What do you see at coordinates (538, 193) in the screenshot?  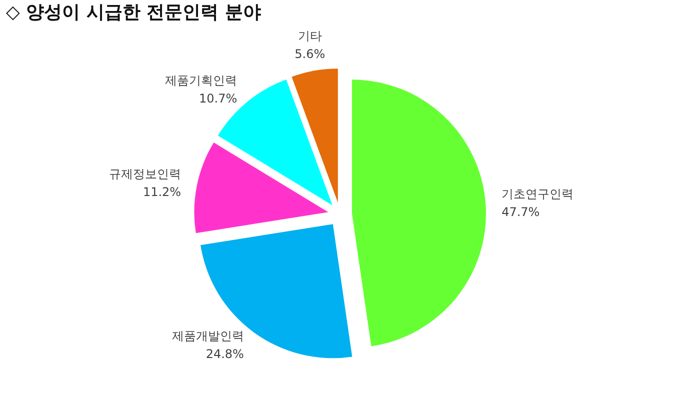 I see `slice-label: 기초연구인력` at bounding box center [538, 193].